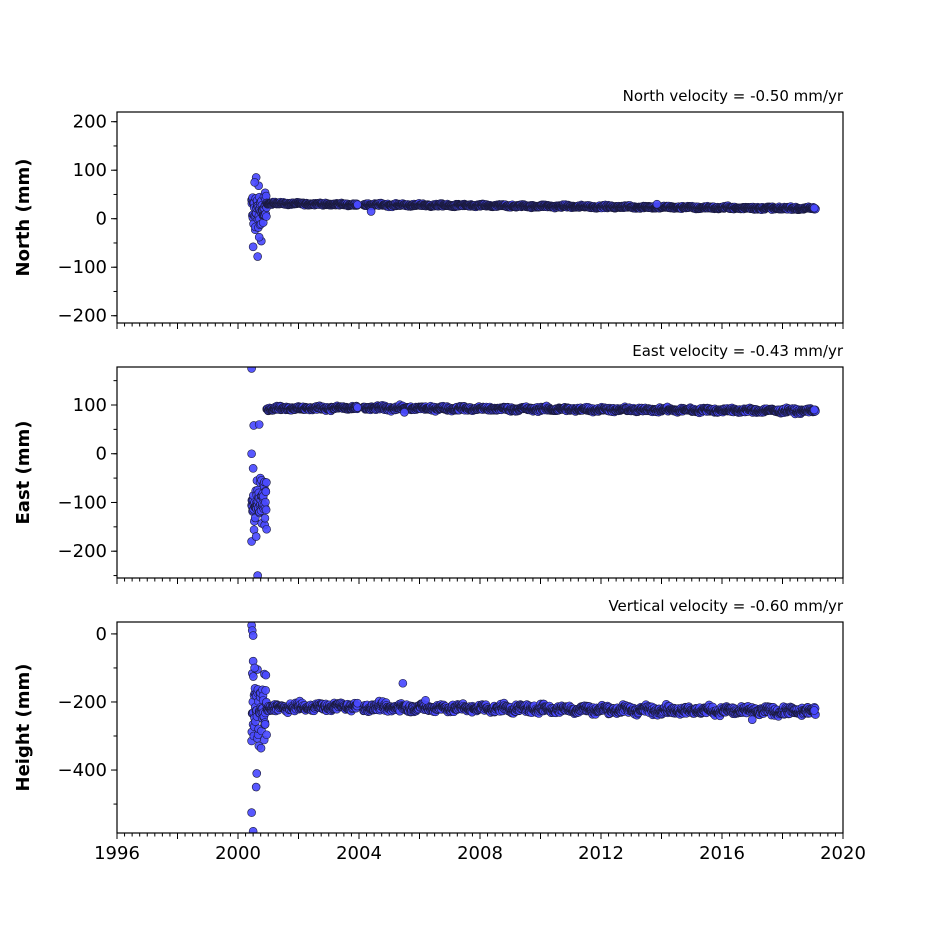 The image size is (937, 937). What do you see at coordinates (87, 478) in the screenshot?
I see `east-y-ticks: −200 −100 0 100` at bounding box center [87, 478].